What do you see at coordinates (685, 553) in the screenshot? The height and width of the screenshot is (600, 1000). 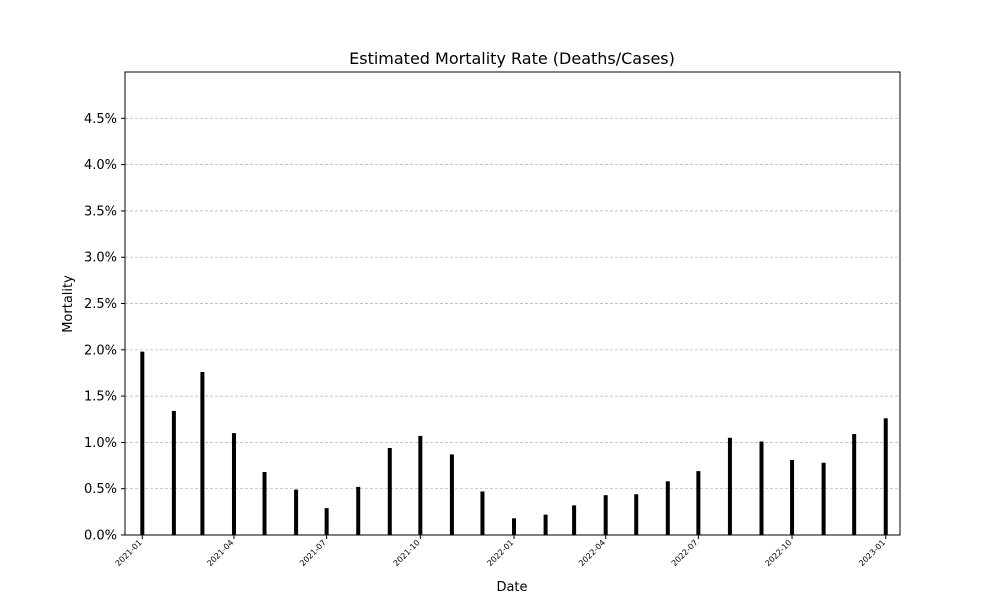 I see `x-tick-label: 2022-07` at bounding box center [685, 553].